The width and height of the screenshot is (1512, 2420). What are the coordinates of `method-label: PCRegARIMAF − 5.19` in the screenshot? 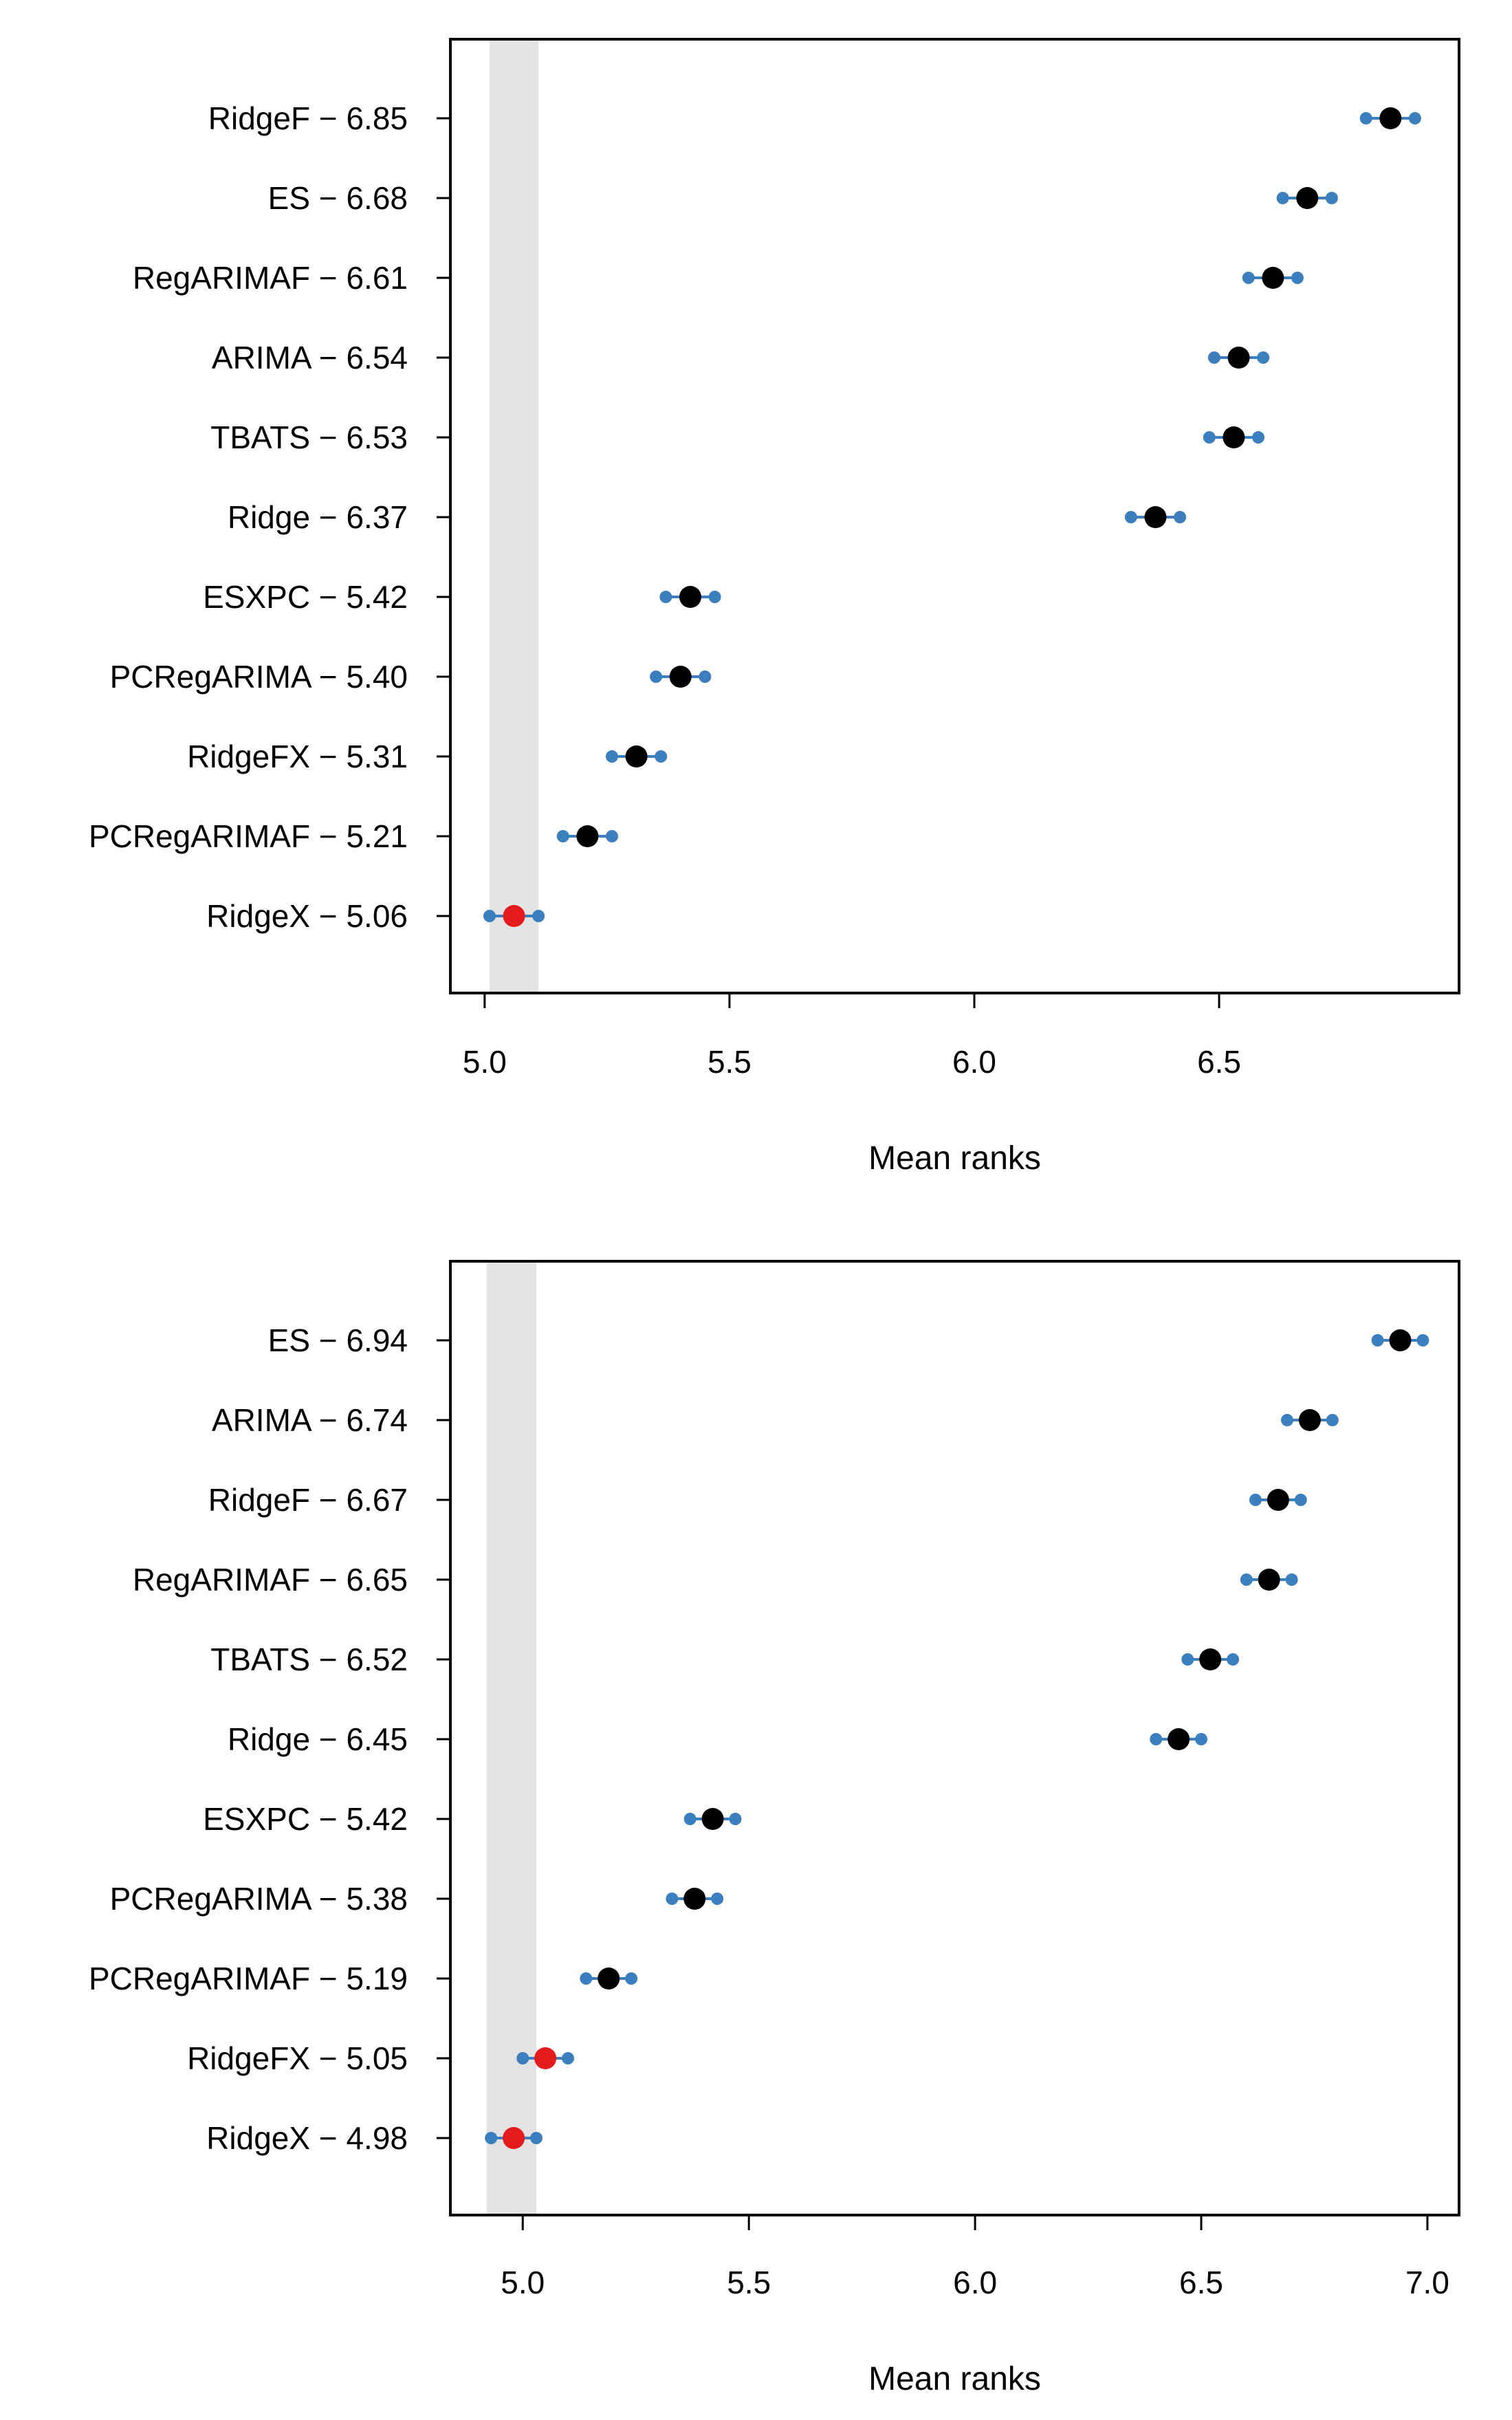 It's located at (249, 1979).